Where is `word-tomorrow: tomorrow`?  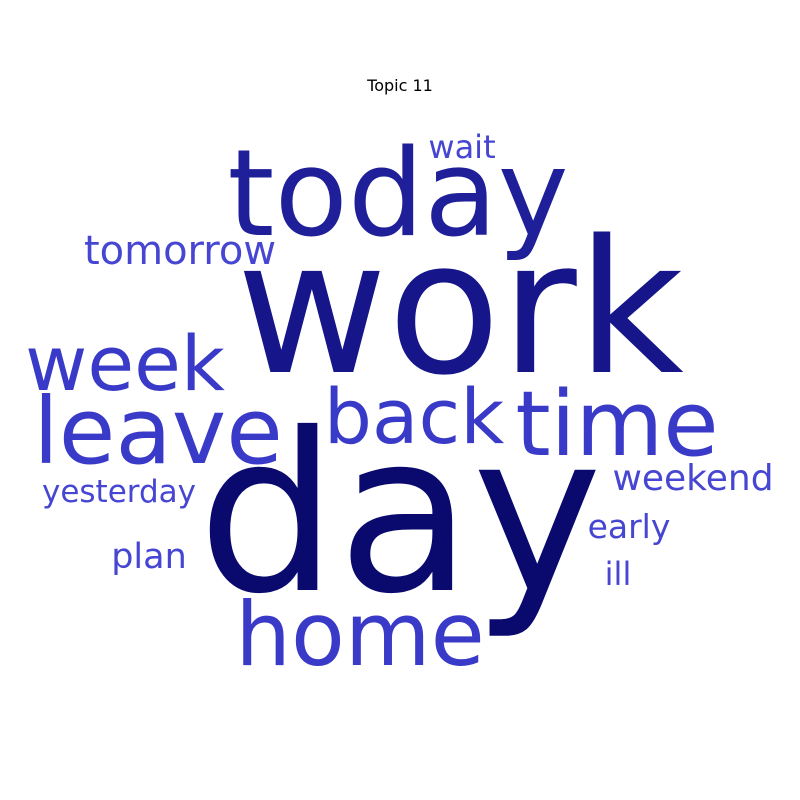 word-tomorrow: tomorrow is located at coordinates (180, 251).